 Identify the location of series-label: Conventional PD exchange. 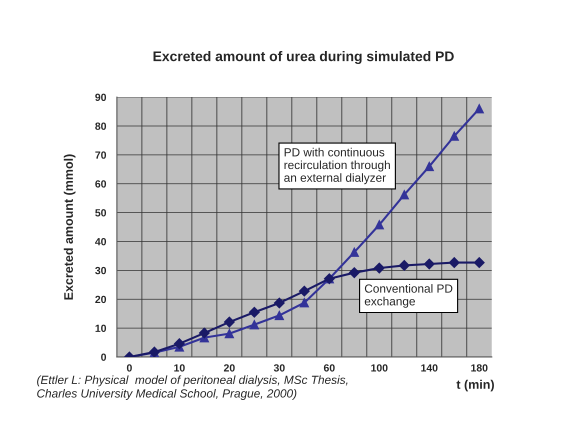
(408, 296).